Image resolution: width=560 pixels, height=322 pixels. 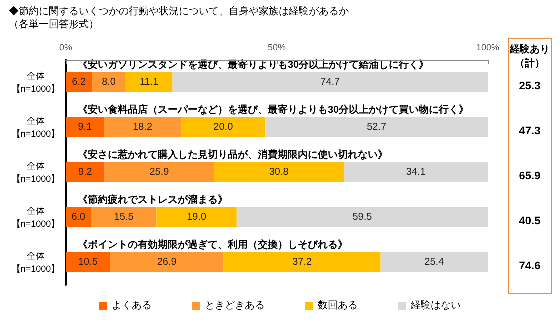 I want to click on data-label: 19.0, so click(x=197, y=217).